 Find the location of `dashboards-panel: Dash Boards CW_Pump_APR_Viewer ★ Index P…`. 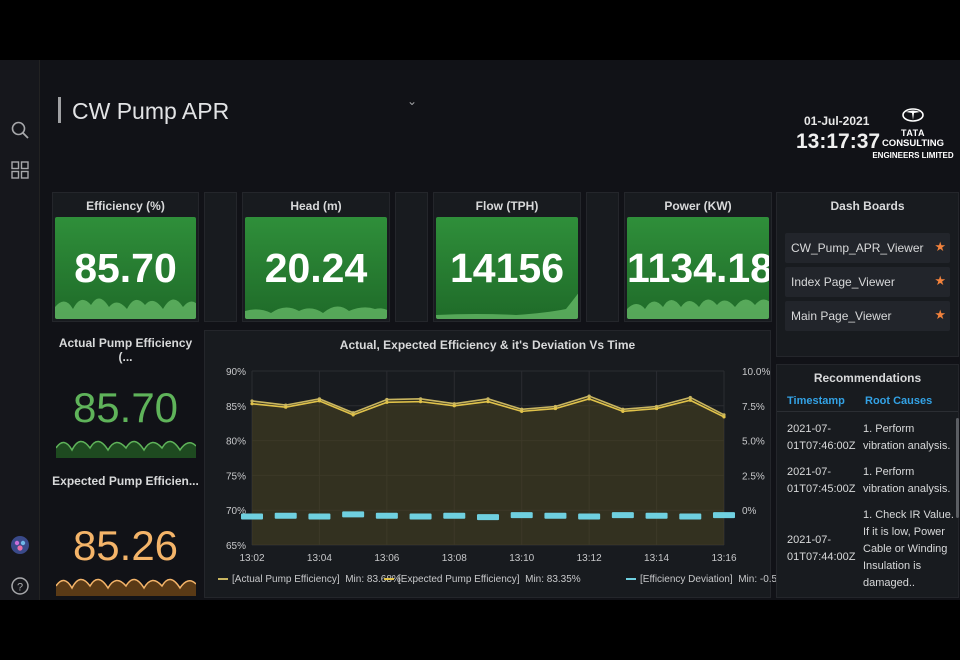

dashboards-panel: Dash Boards CW_Pump_APR_Viewer ★ Index P… is located at coordinates (867, 274).